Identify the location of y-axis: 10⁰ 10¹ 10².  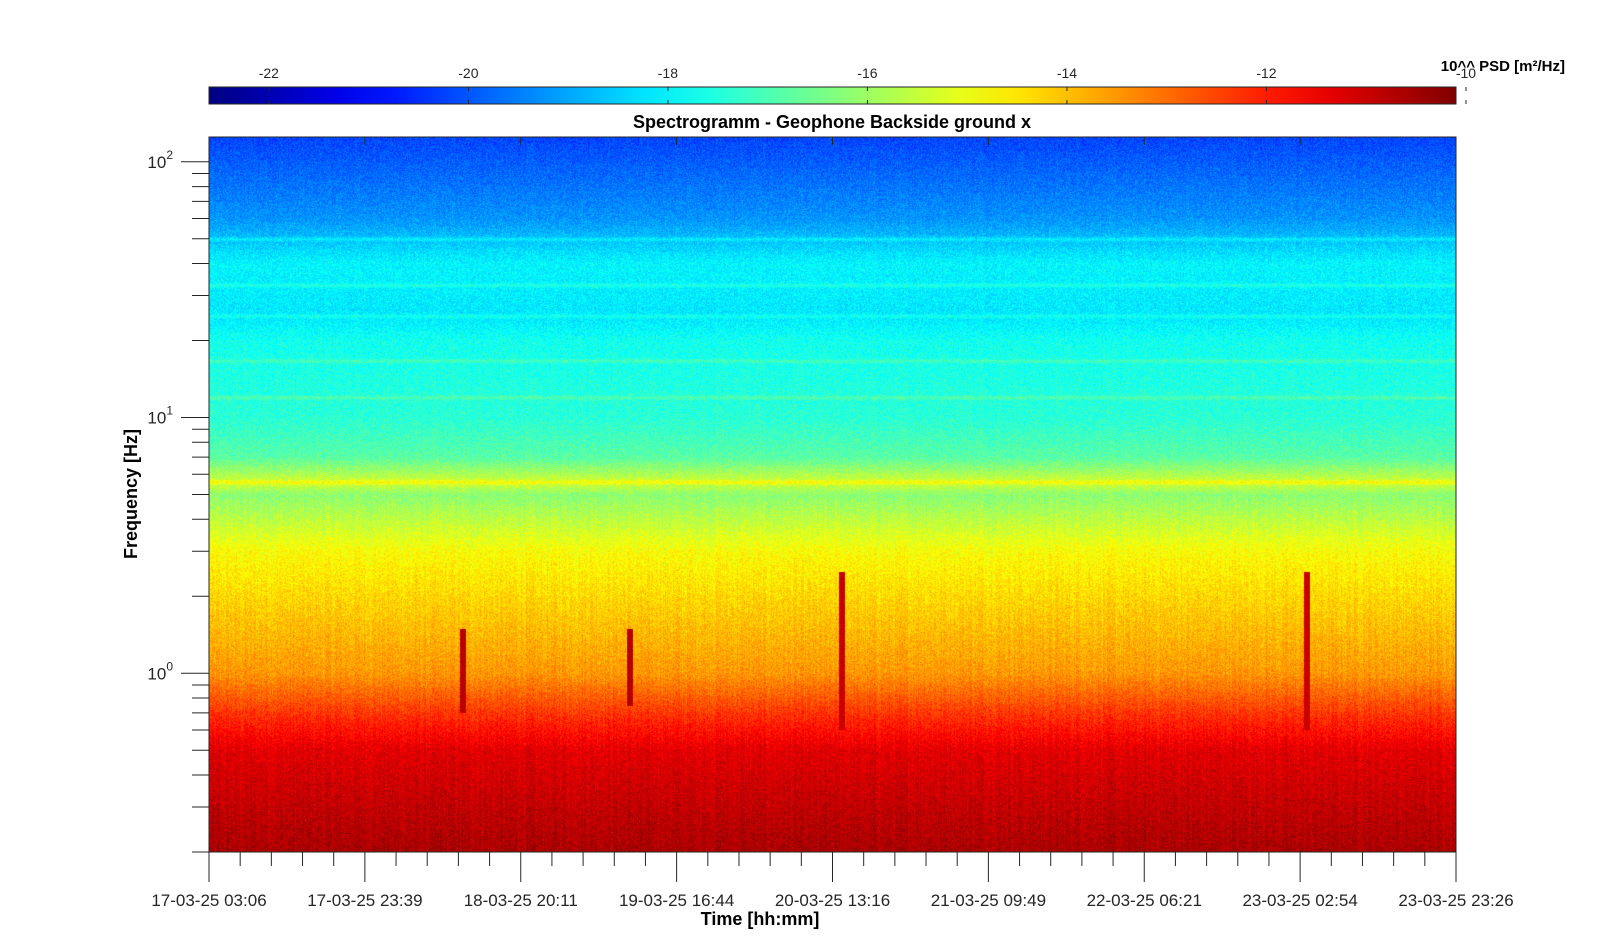
(178, 500).